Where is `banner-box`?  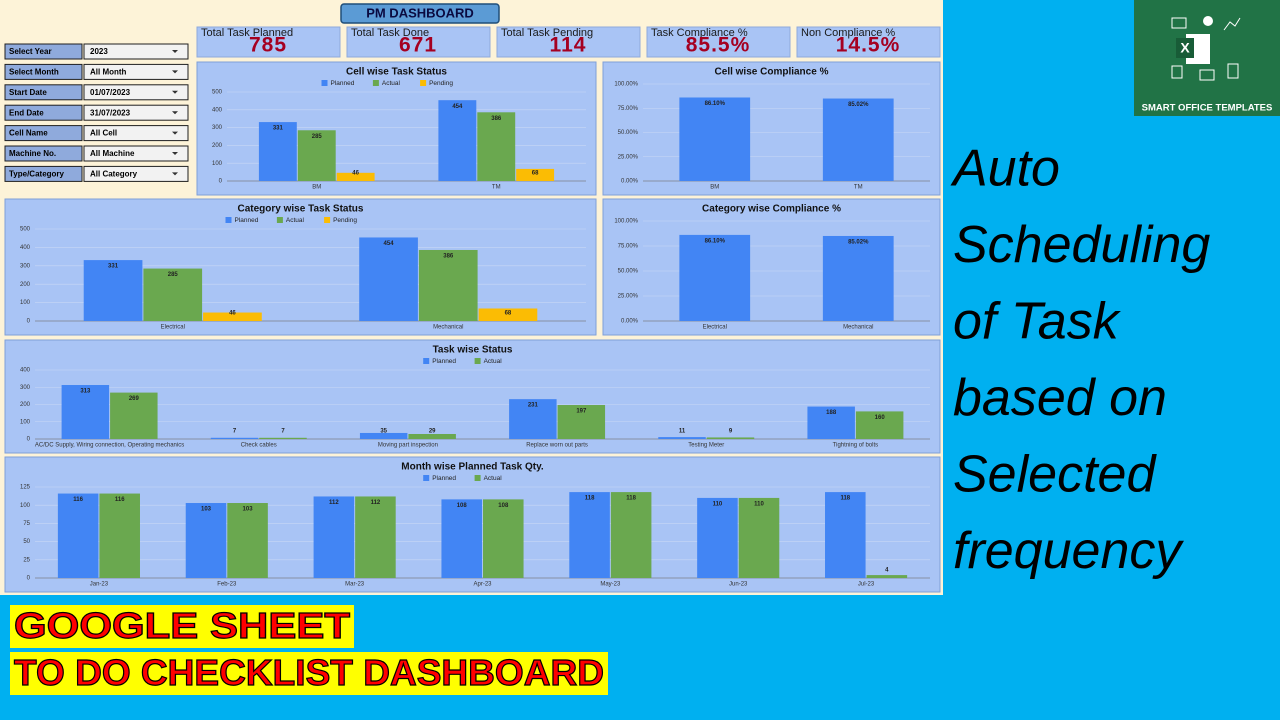 banner-box is located at coordinates (309, 673).